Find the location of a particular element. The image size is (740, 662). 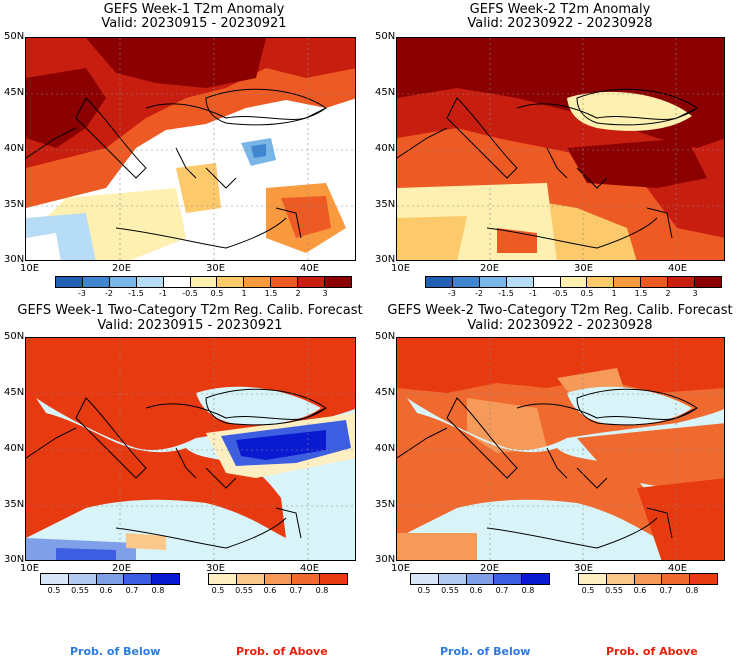

colorbar-tick: -1.5 is located at coordinates (506, 293).